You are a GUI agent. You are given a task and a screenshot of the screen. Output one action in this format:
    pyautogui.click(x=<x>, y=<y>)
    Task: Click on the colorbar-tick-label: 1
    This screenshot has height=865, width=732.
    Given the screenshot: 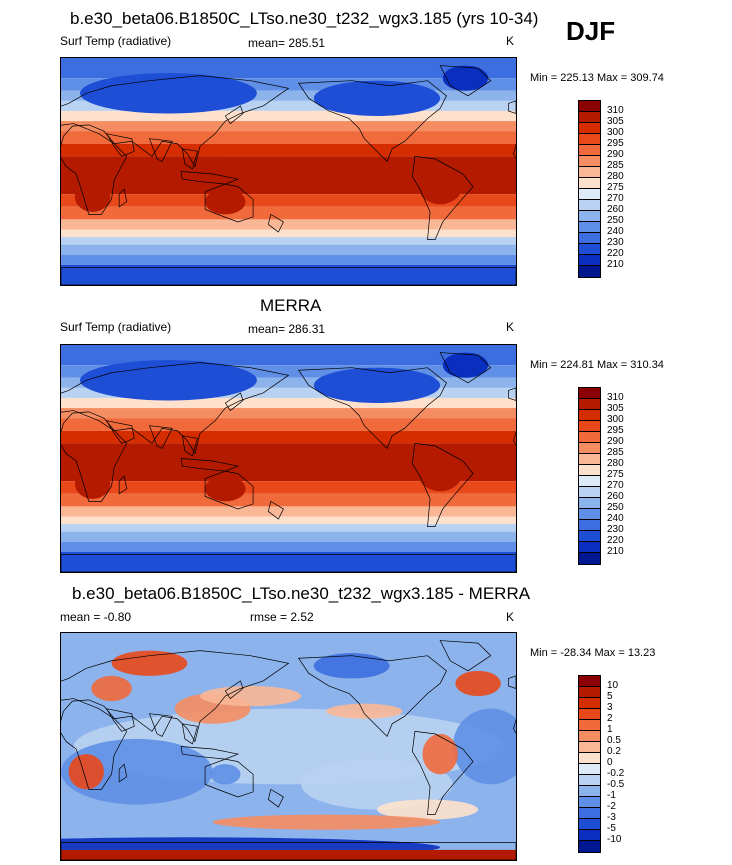 What is the action you would take?
    pyautogui.click(x=610, y=729)
    